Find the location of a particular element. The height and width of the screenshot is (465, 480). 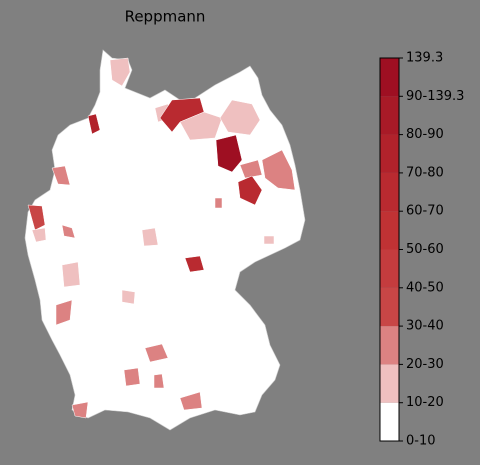

map-title: Reppmann is located at coordinates (165, 17).